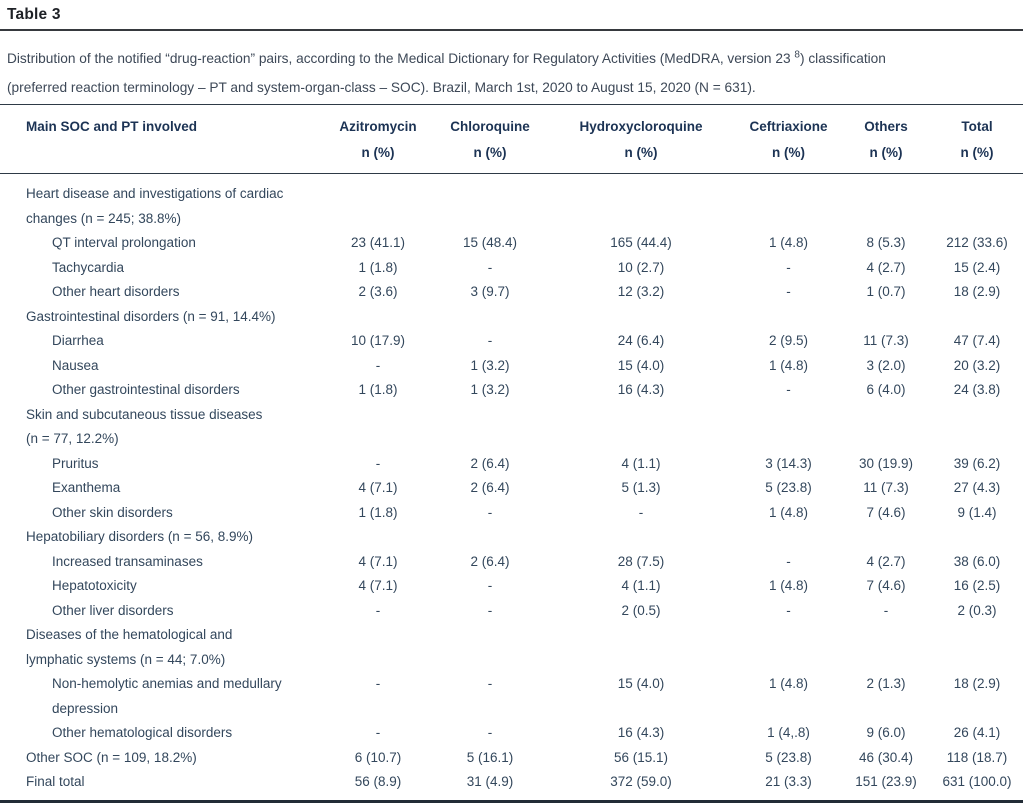  I want to click on table-cell: 16 (2.5), so click(977, 585).